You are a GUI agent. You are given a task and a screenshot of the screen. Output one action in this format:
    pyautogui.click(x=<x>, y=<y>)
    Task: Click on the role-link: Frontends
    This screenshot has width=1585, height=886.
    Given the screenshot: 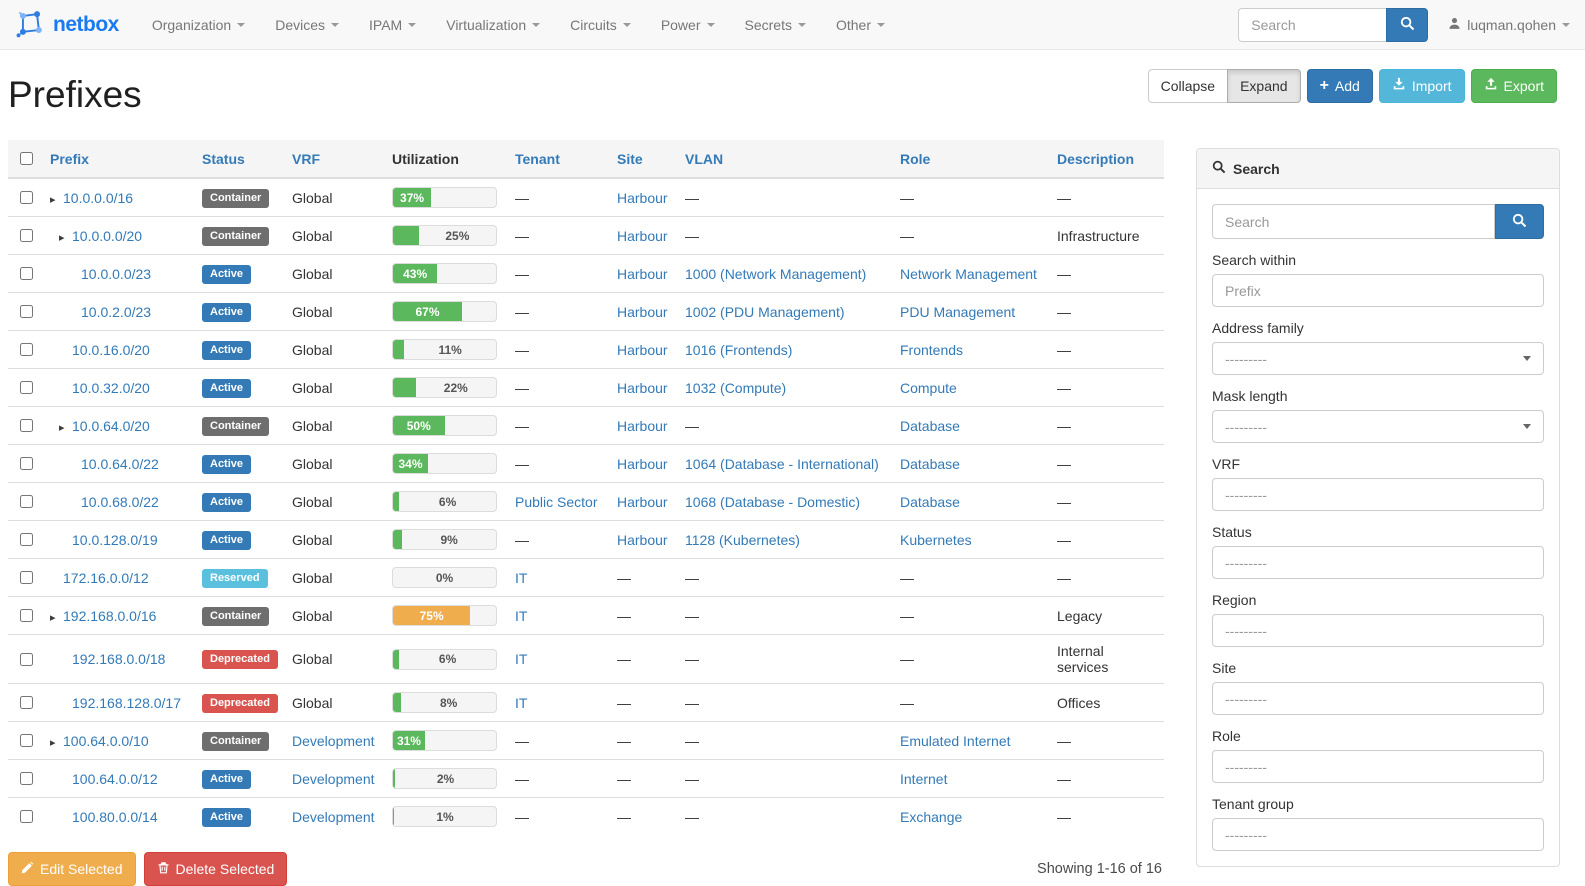 What is the action you would take?
    pyautogui.click(x=932, y=349)
    